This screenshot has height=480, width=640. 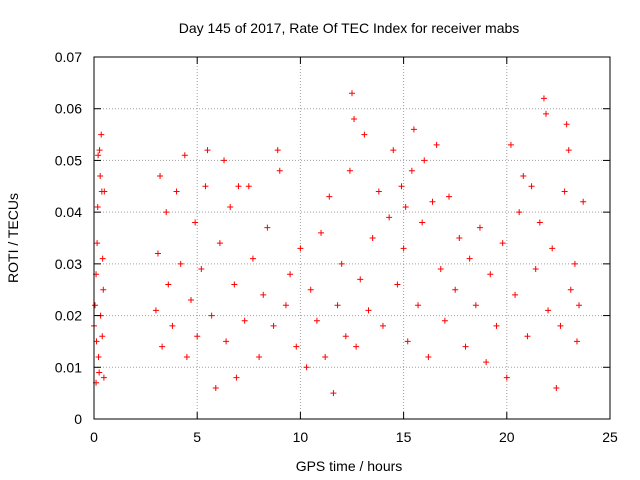 I want to click on y-tick-label: 0.06, so click(x=68, y=109).